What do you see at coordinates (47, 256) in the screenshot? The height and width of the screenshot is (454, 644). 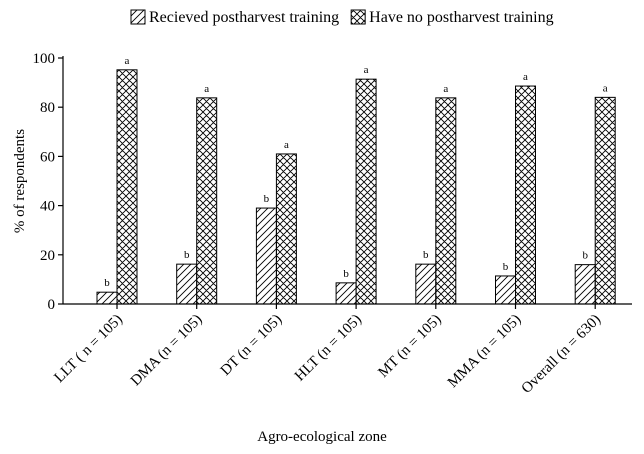 I see `y-tick-label: 20` at bounding box center [47, 256].